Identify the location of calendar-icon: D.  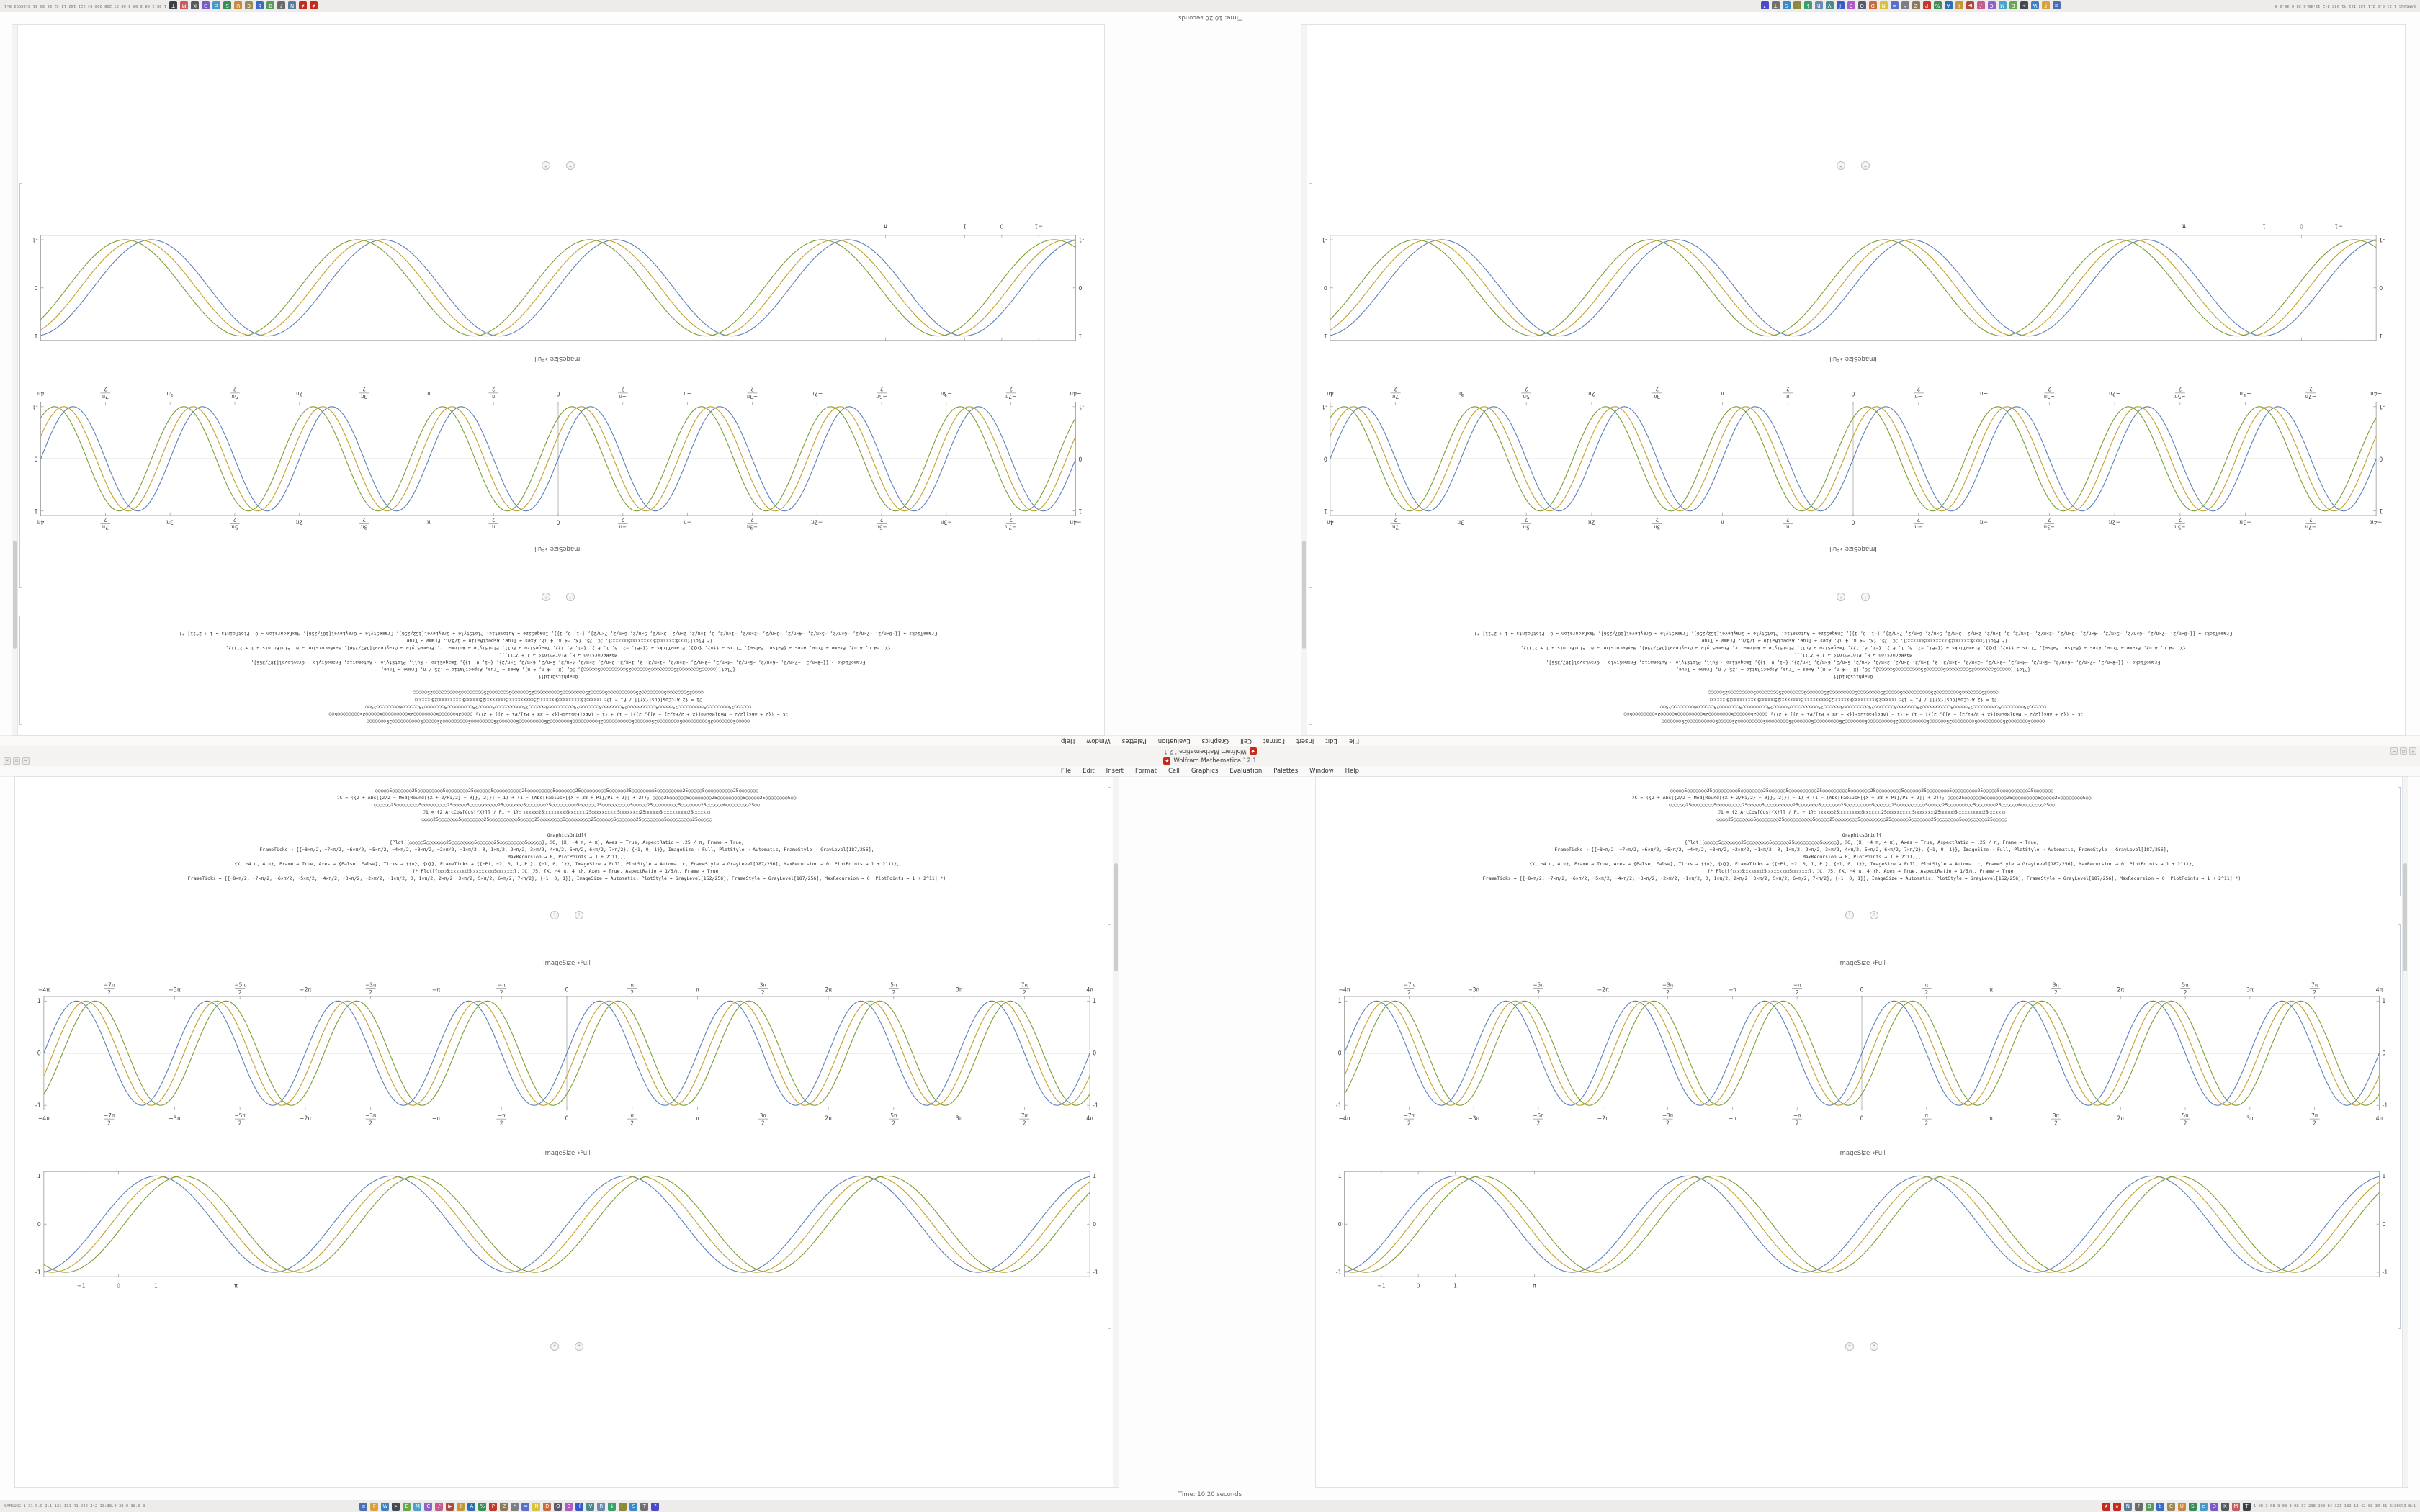
(547, 1506).